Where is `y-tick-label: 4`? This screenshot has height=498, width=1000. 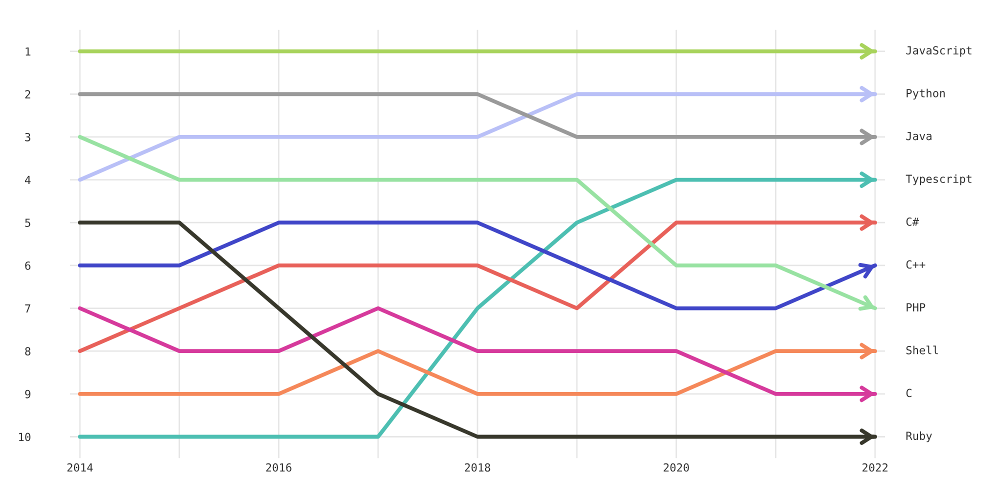 y-tick-label: 4 is located at coordinates (27, 180).